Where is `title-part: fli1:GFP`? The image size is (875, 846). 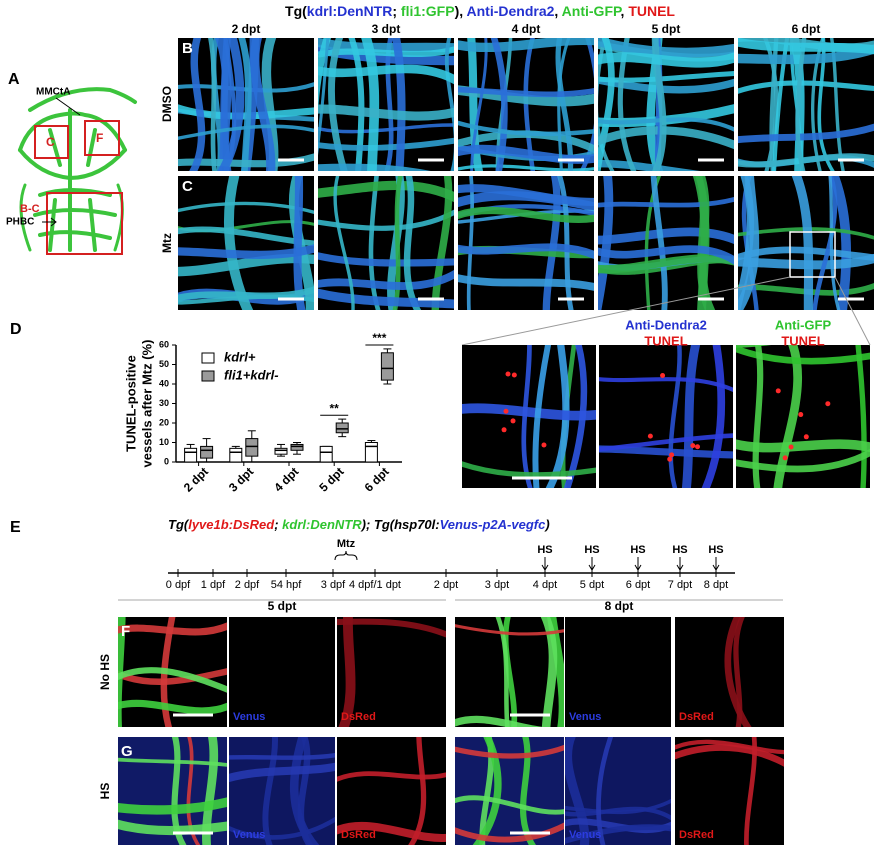 title-part: fli1:GFP is located at coordinates (428, 11).